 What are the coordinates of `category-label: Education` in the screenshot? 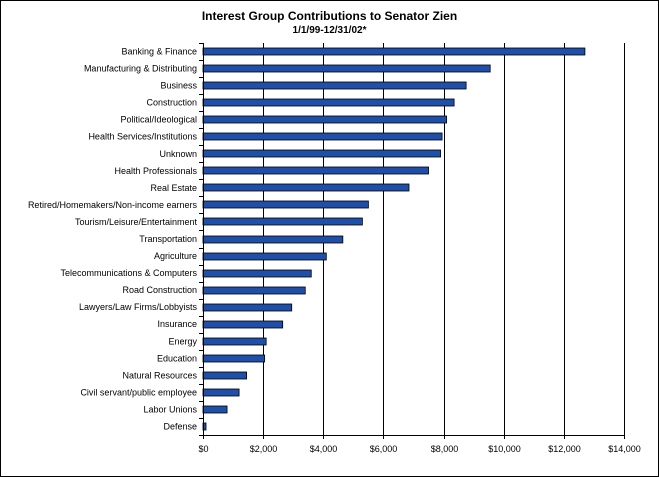 It's located at (177, 358).